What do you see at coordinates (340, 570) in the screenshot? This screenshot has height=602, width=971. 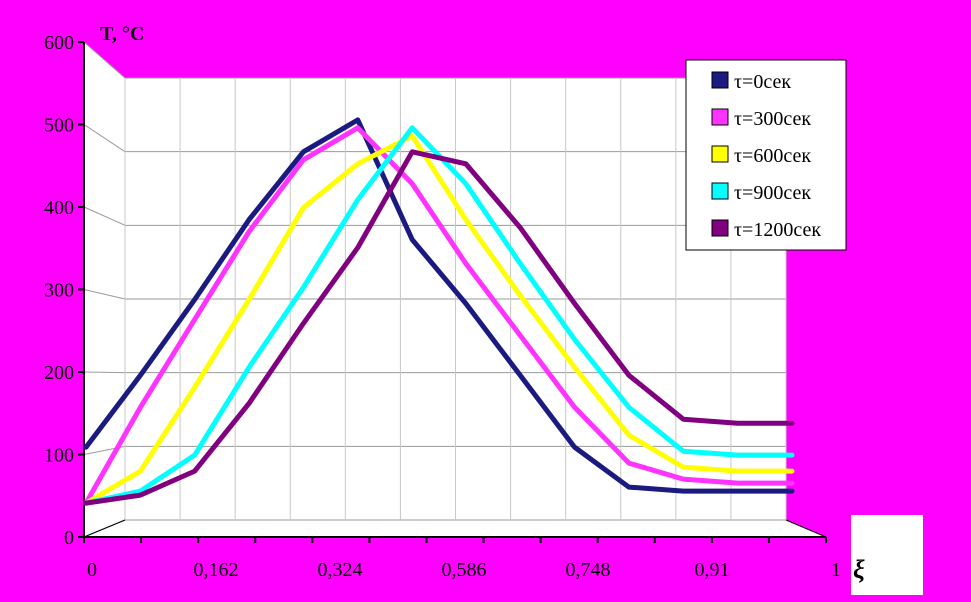 I see `x-tick-label: 0,324` at bounding box center [340, 570].